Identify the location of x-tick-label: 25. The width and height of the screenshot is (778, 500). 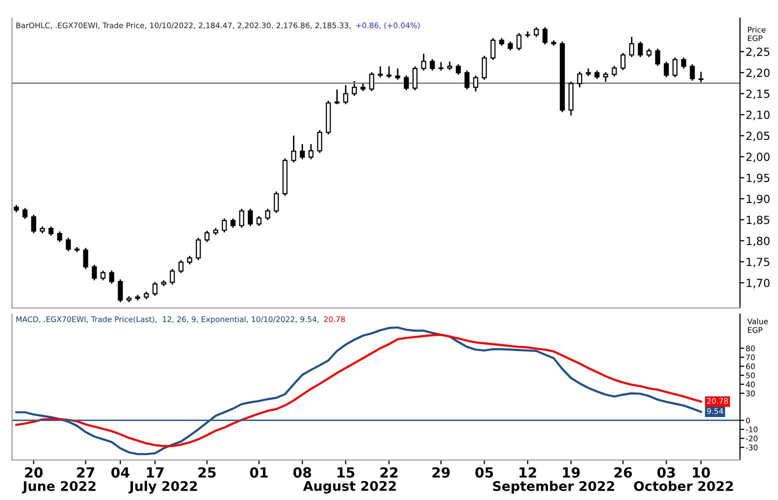
(207, 472).